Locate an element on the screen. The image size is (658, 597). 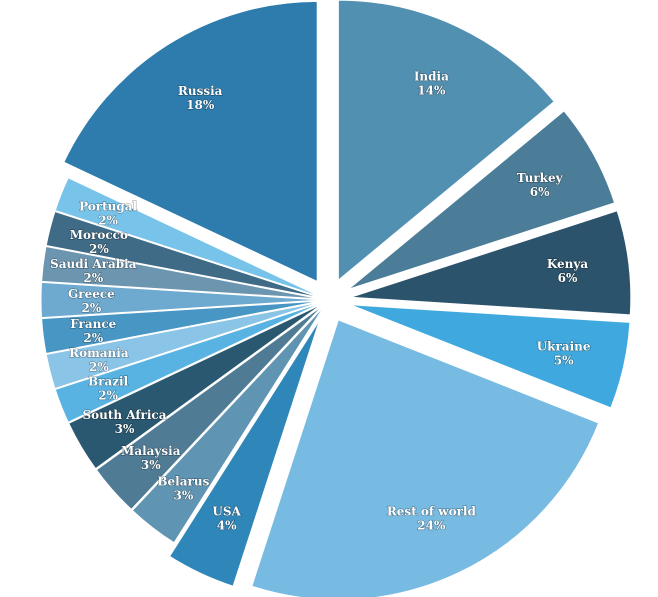
slice-name: India is located at coordinates (431, 76).